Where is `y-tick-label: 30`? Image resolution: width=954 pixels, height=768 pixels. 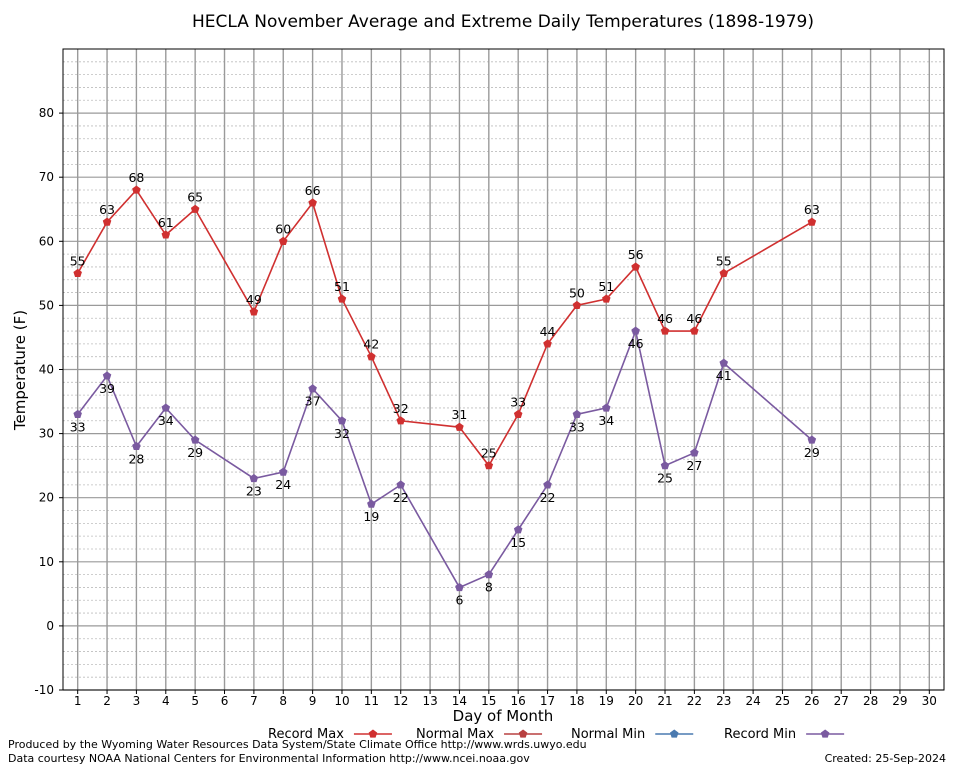 y-tick-label: 30 is located at coordinates (46, 434).